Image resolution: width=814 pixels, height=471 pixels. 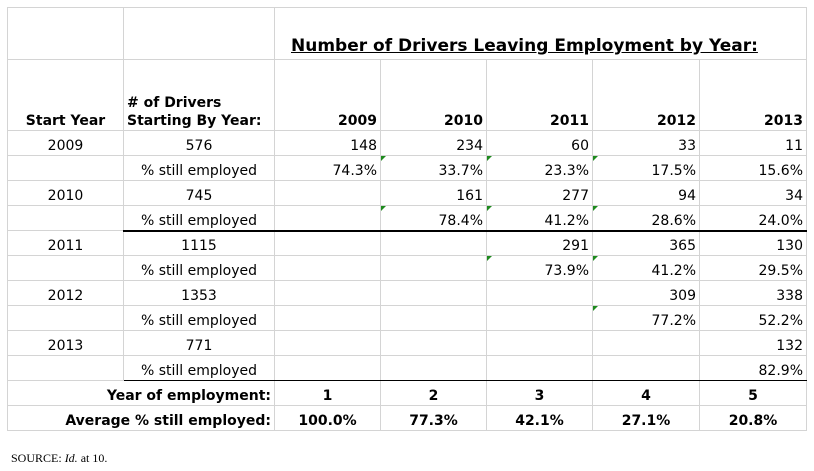 I want to click on drivers-leaving: 130, so click(x=753, y=242).